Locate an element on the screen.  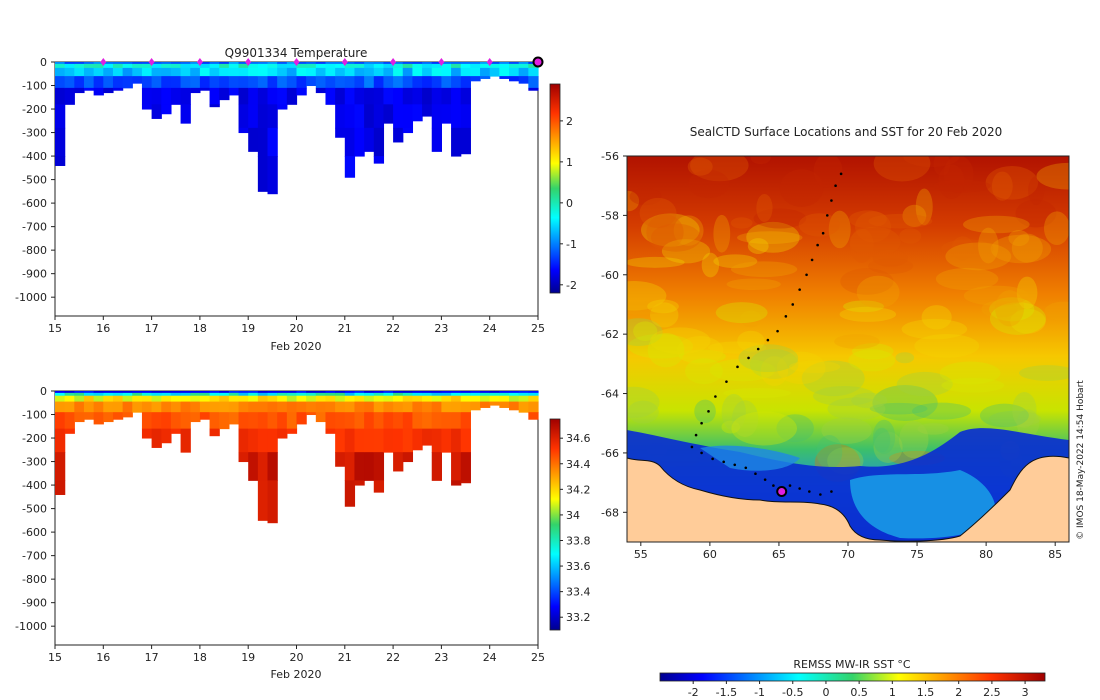
temperature-colorbar is located at coordinates (555, 188).